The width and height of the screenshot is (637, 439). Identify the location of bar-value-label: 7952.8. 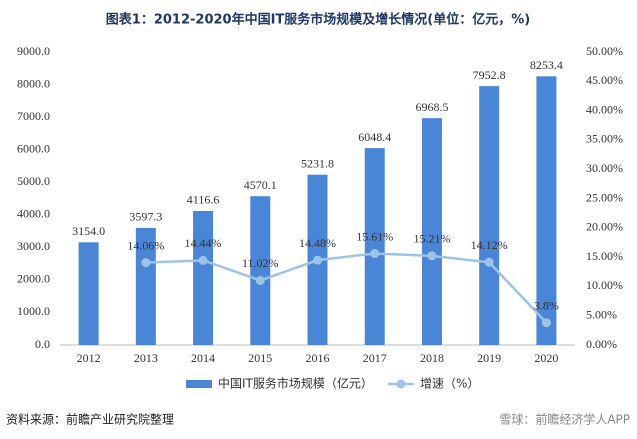
(489, 75).